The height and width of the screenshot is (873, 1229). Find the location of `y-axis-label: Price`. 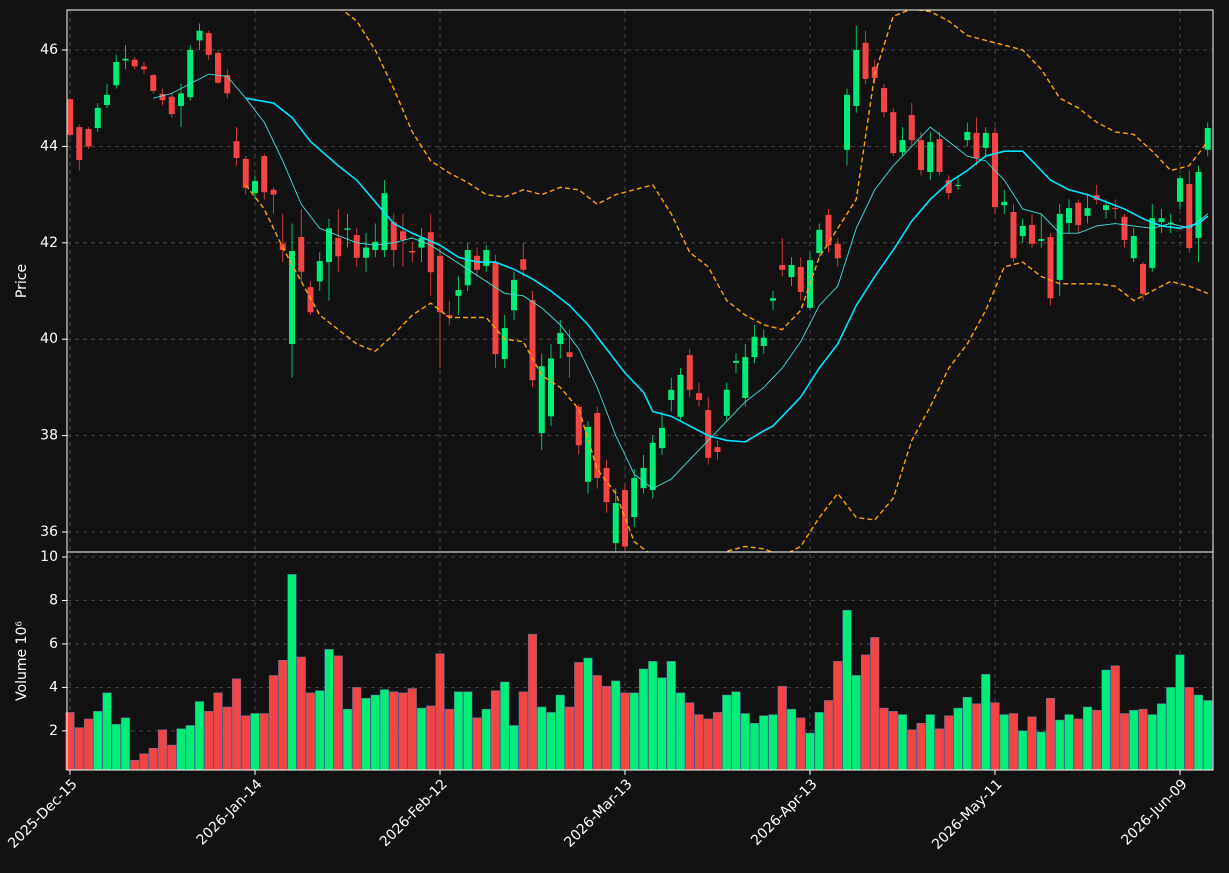

y-axis-label: Price is located at coordinates (22, 281).